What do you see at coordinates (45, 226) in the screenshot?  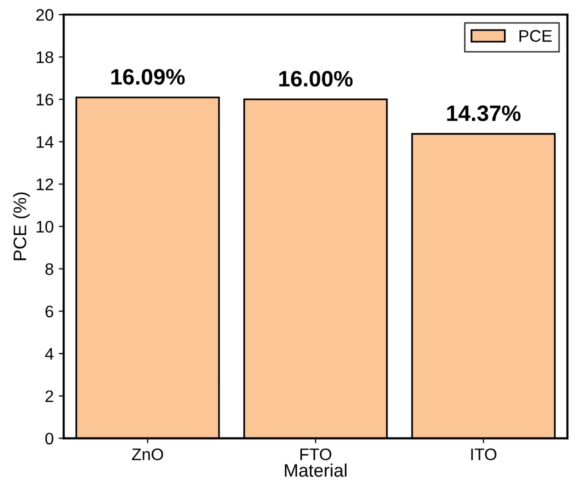 I see `y-tick-label: 10` at bounding box center [45, 226].